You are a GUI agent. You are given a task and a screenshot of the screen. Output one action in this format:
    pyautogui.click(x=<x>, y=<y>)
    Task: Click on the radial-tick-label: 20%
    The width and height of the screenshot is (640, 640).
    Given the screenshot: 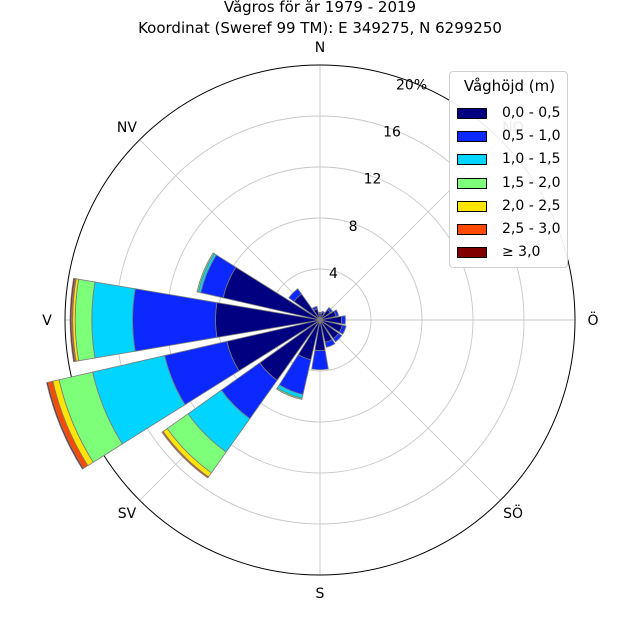 What is the action you would take?
    pyautogui.click(x=411, y=85)
    